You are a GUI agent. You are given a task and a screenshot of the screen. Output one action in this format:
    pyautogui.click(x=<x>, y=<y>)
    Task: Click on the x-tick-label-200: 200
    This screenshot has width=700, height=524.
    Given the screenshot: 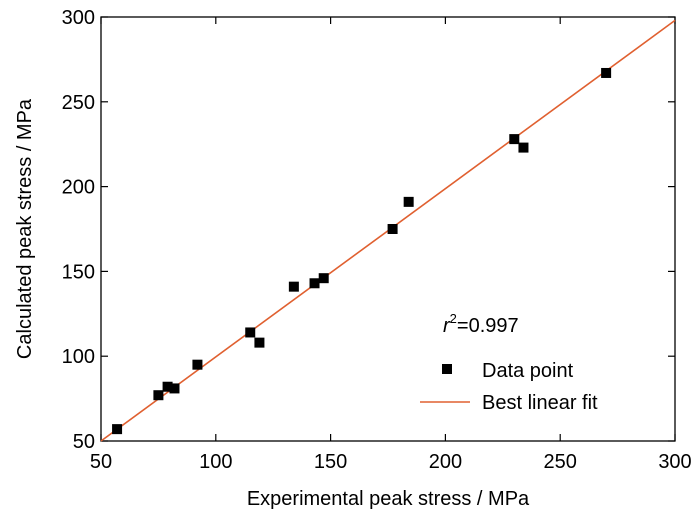 What is the action you would take?
    pyautogui.click(x=445, y=462)
    